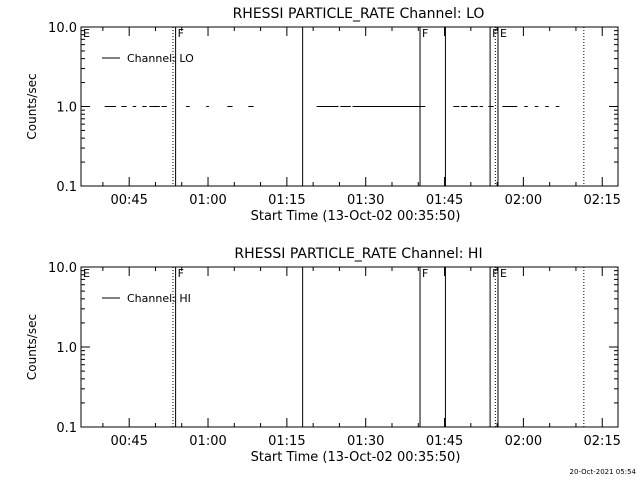 This screenshot has height=480, width=640. I want to click on legend-entry: Channel: LO, so click(160, 58).